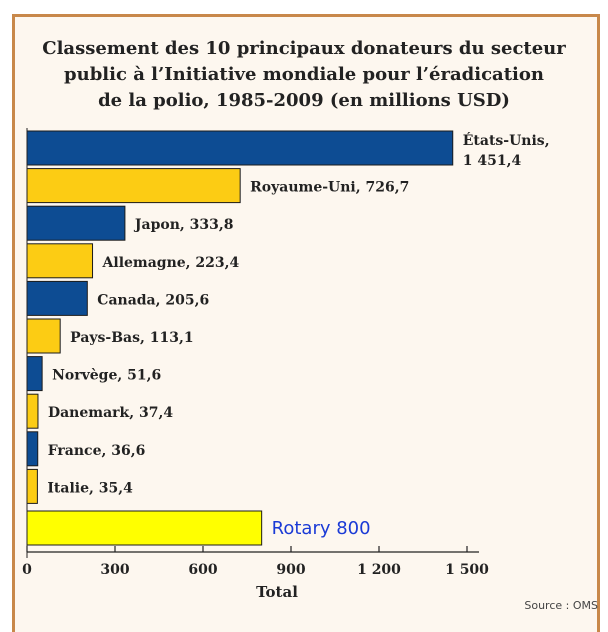 The image size is (608, 632). What do you see at coordinates (57, 298) in the screenshot?
I see `bar-canada` at bounding box center [57, 298].